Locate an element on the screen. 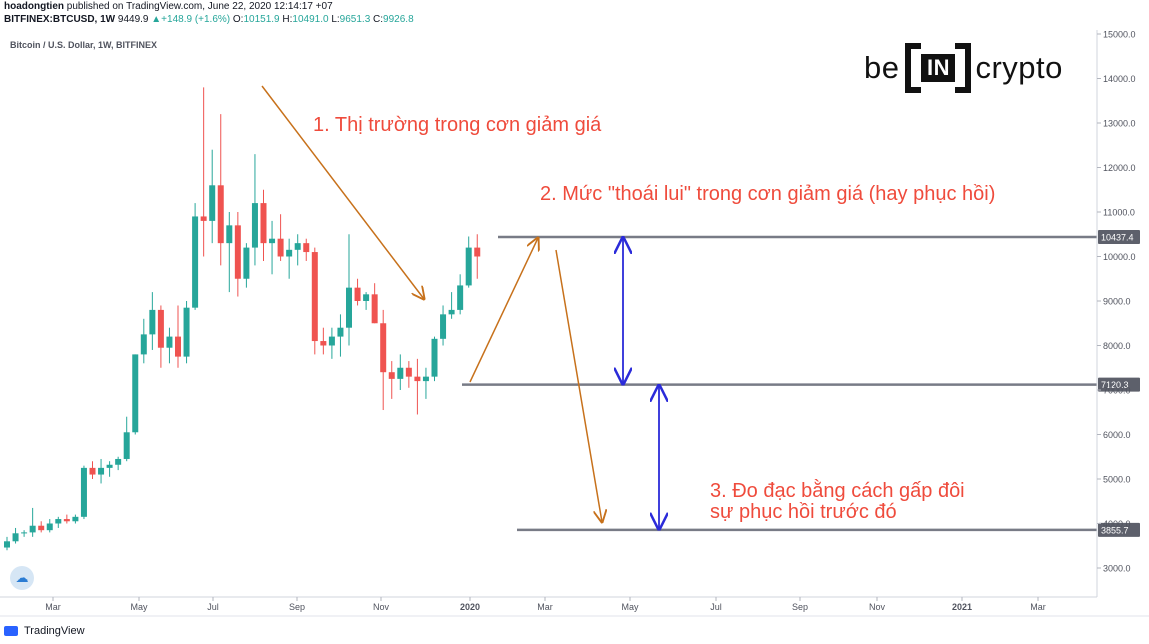 Image resolution: width=1149 pixels, height=644 pixels. annotation-3-line1: 3. Đo đạc bằng cách gấp đôi is located at coordinates (837, 491).